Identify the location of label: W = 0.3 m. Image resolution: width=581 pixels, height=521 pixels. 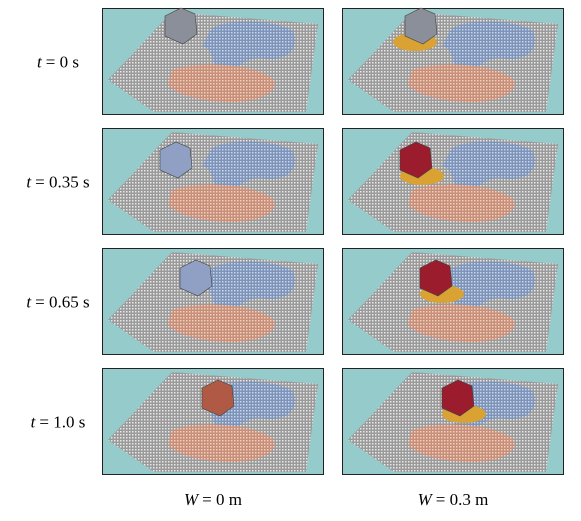
(453, 499).